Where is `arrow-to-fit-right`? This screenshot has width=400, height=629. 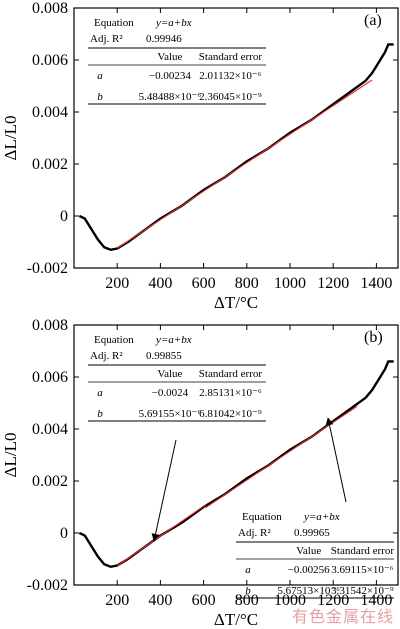
arrow-to-fit-right is located at coordinates (336, 460).